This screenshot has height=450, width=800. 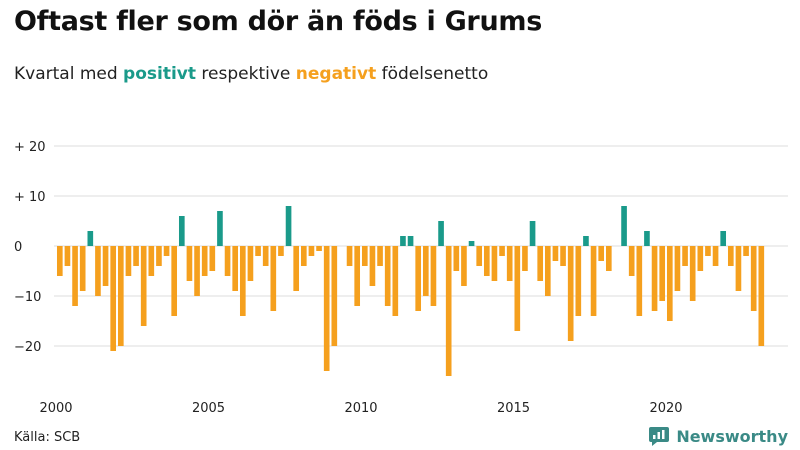 What do you see at coordinates (30, 247) in the screenshot?
I see `y-axis-labels: + 20 + 10 0 −10 −20` at bounding box center [30, 247].